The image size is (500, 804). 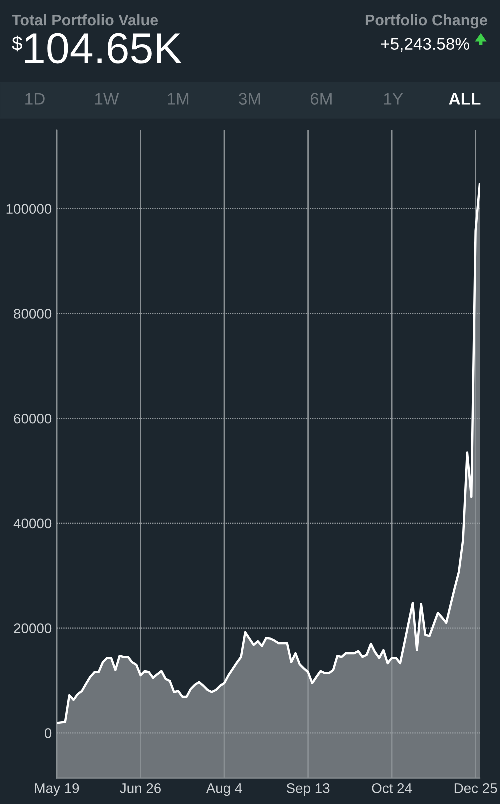 I want to click on text: +5,243.58%, so click(x=425, y=45).